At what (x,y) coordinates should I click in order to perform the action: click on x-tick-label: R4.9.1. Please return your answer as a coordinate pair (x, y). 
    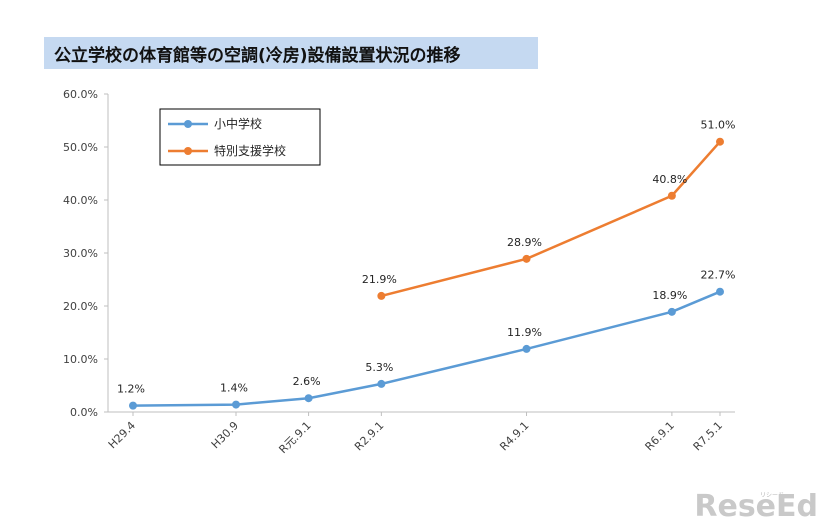
    Looking at the image, I should click on (514, 436).